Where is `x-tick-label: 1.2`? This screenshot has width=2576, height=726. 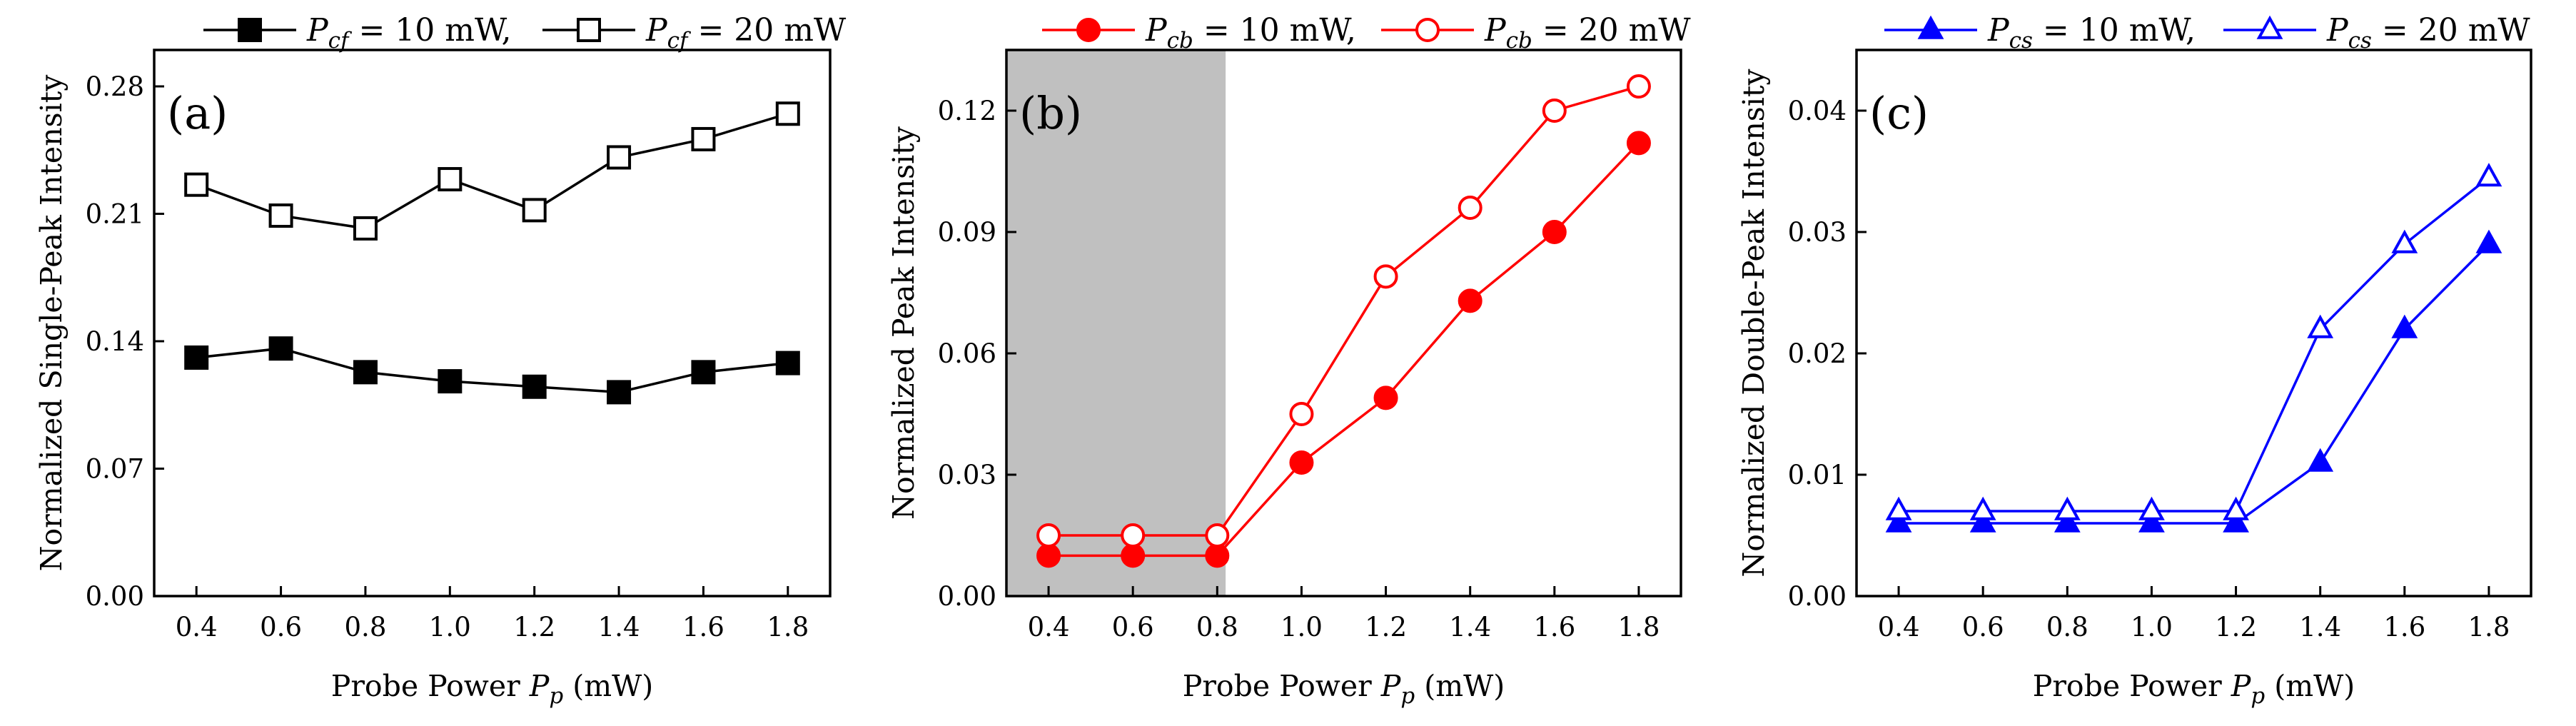 x-tick-label: 1.2 is located at coordinates (534, 627).